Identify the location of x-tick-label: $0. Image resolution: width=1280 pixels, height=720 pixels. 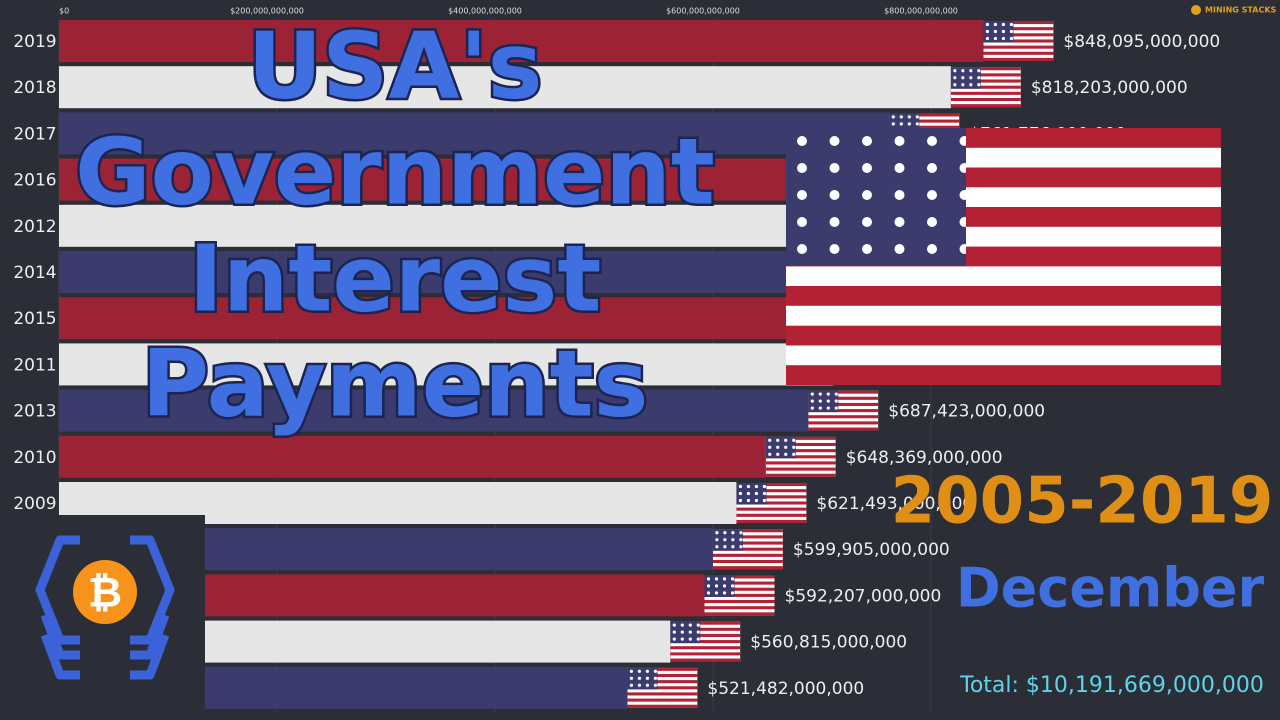
(64, 11).